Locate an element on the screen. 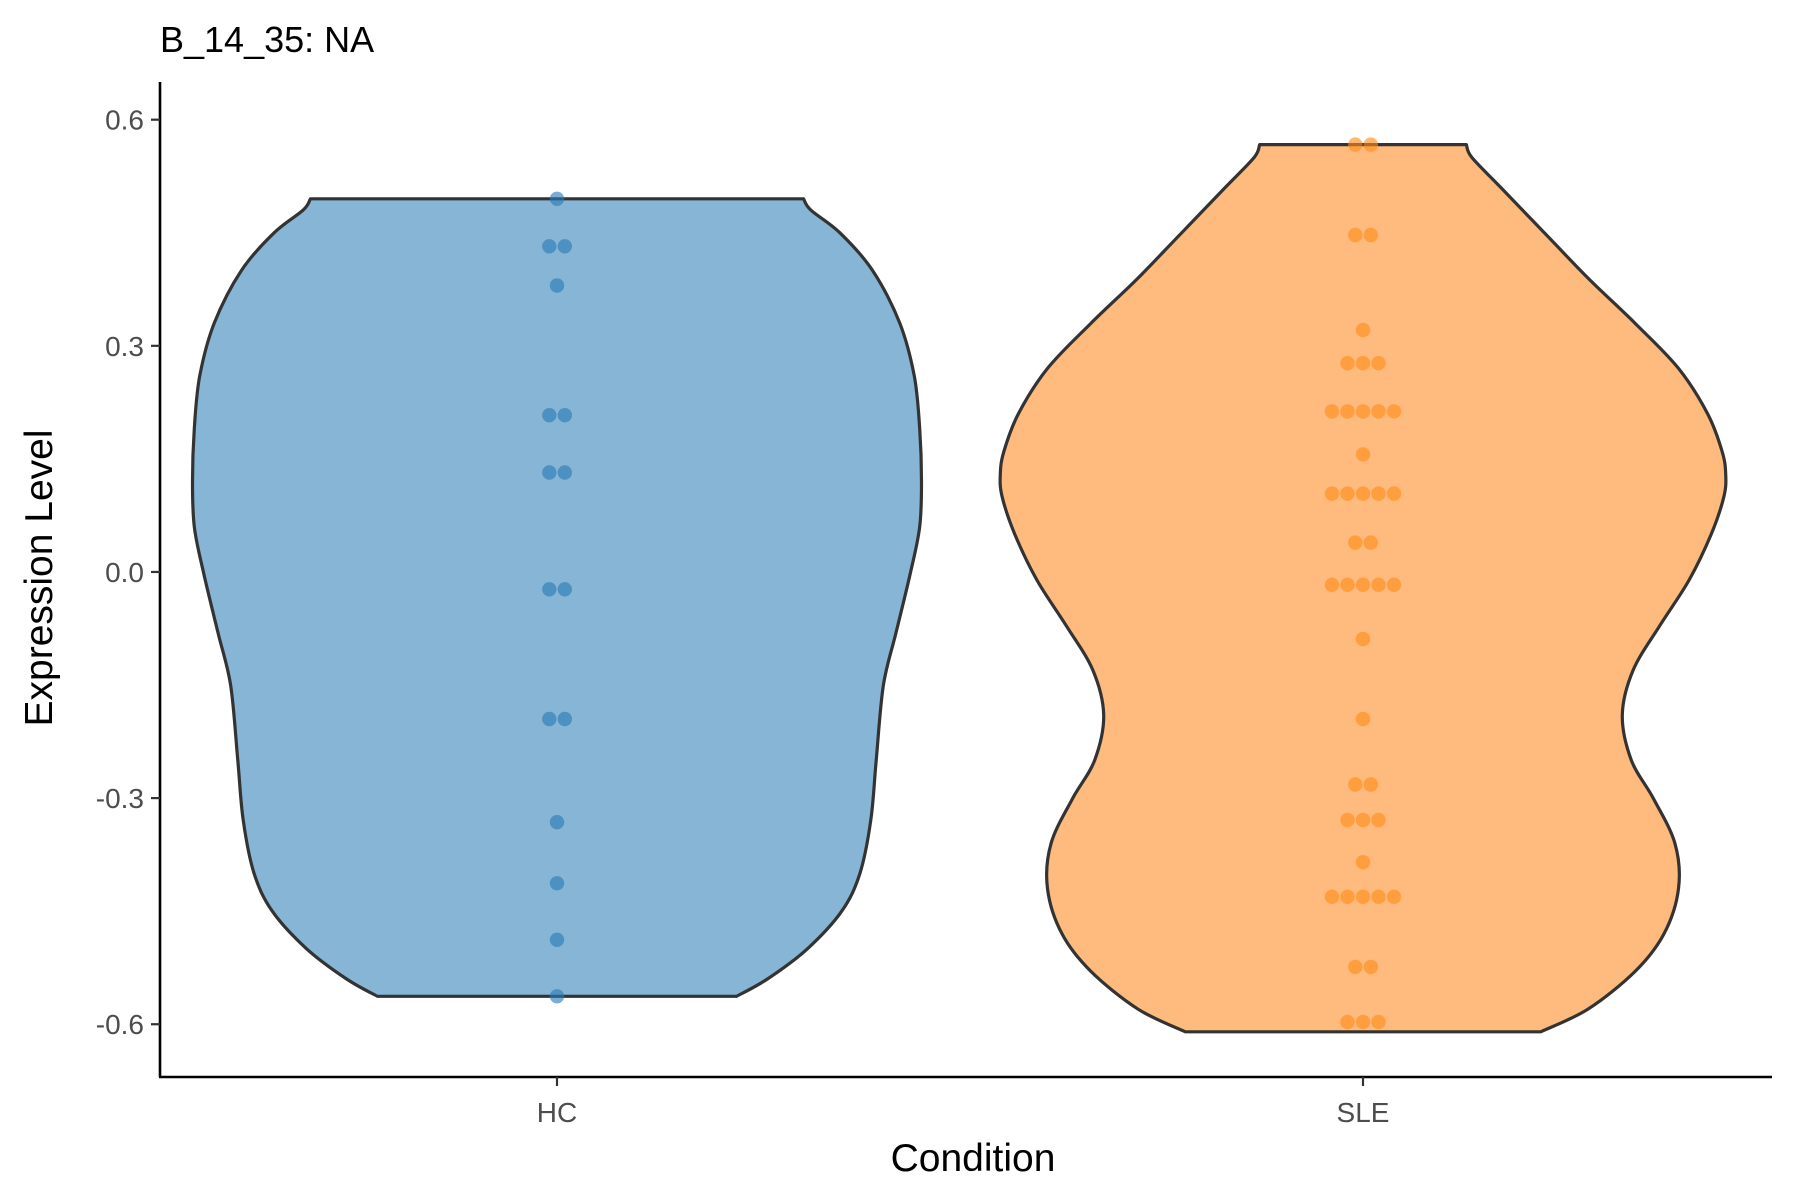  y-tick-label: -0.6 is located at coordinates (120, 1024).